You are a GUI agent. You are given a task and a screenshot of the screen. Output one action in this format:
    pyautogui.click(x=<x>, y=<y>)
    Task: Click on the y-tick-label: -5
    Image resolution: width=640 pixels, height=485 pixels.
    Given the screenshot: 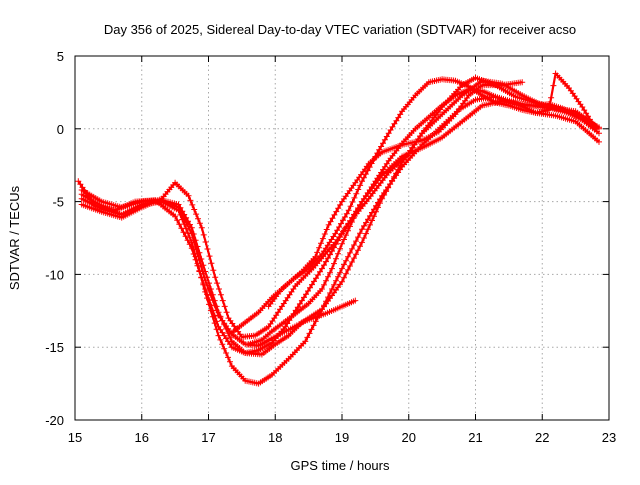 What is the action you would take?
    pyautogui.click(x=58, y=202)
    